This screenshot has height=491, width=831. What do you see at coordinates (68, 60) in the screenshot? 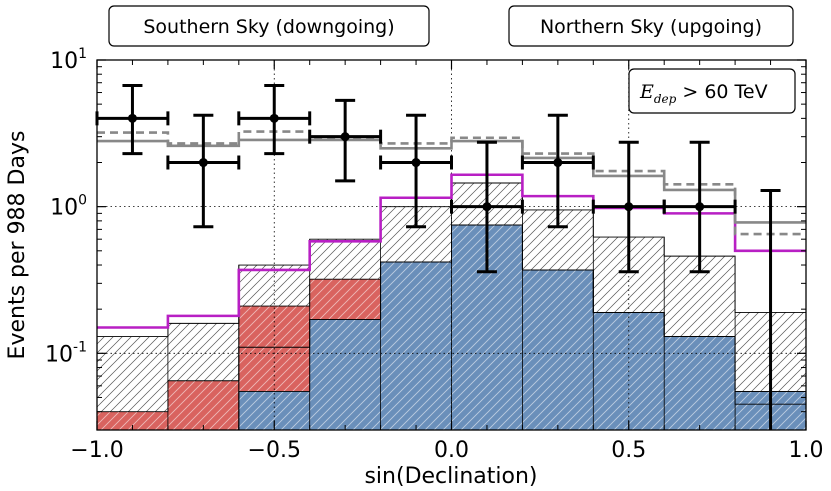
I see `y-tick-label-2: 10¹` at bounding box center [68, 60].